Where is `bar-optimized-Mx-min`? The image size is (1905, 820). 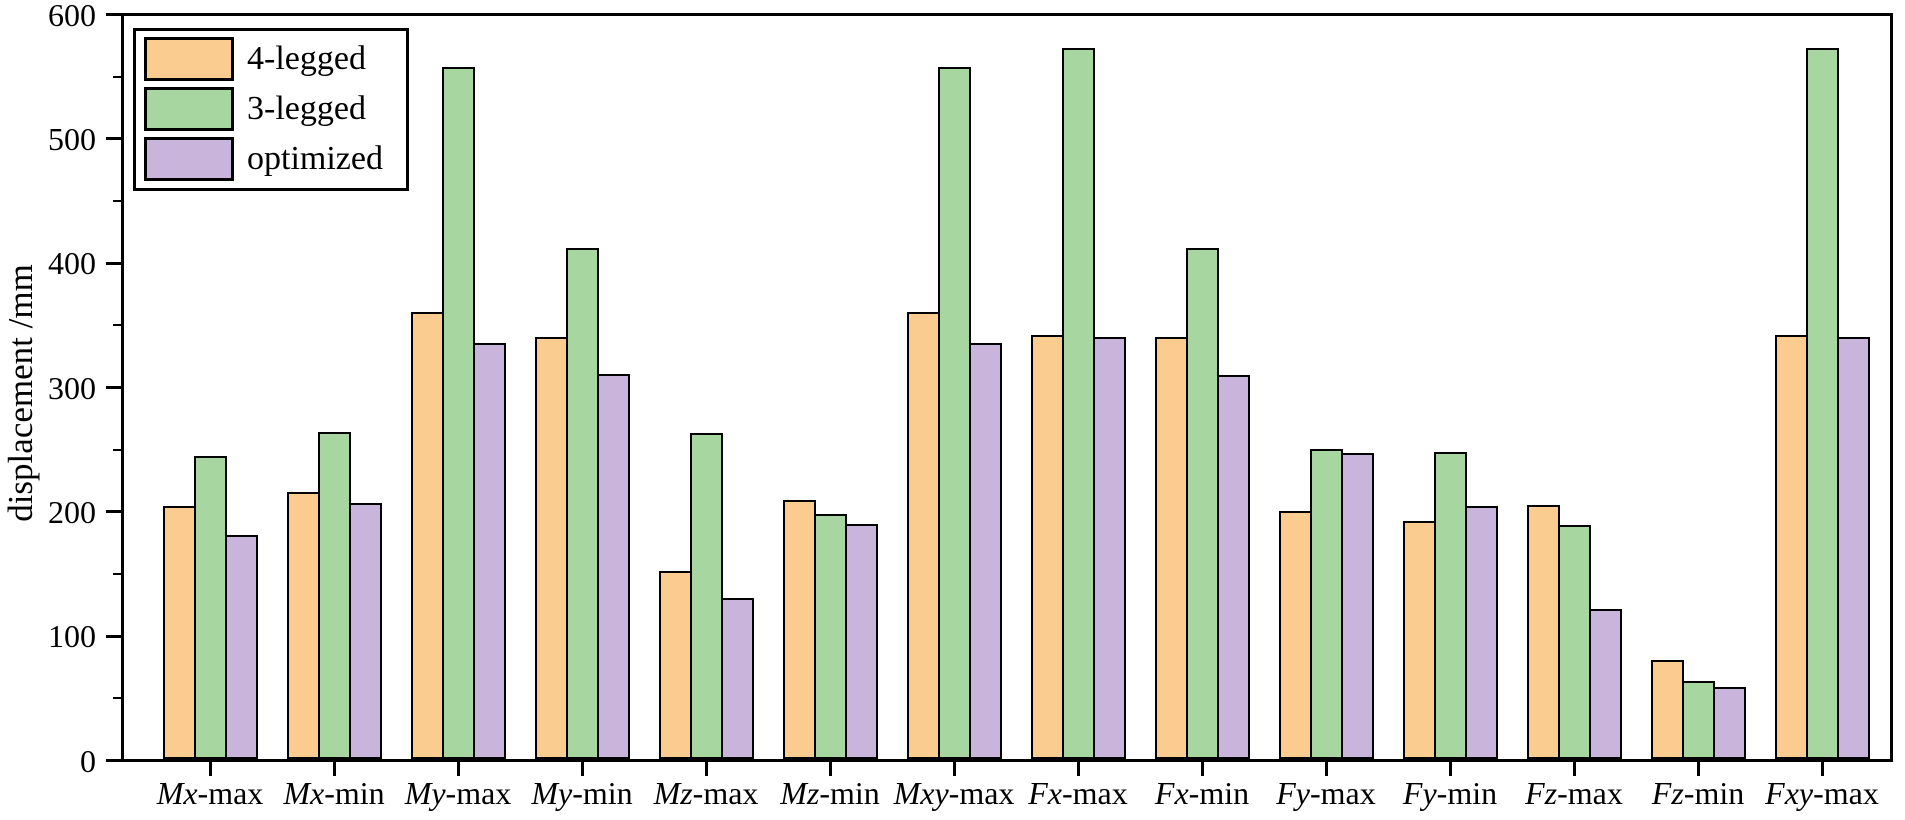 bar-optimized-Mx-min is located at coordinates (365, 631).